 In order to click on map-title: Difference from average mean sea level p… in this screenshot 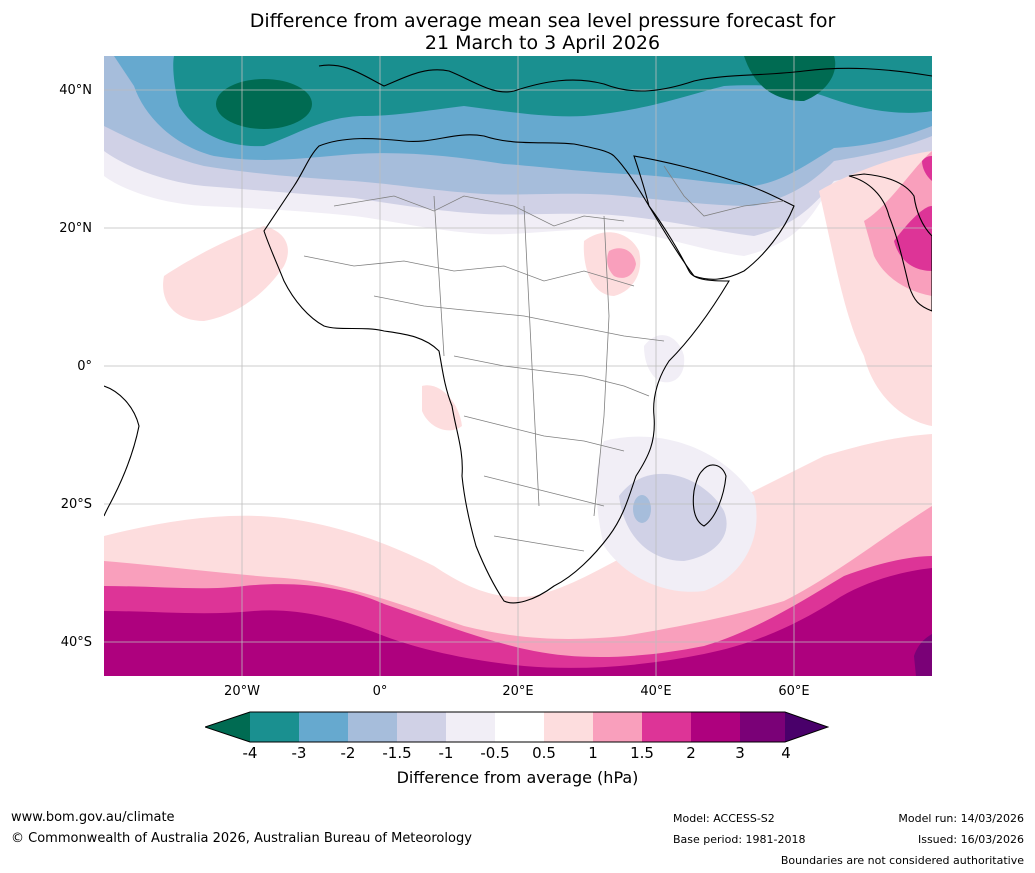, I will do `click(517, 32)`.